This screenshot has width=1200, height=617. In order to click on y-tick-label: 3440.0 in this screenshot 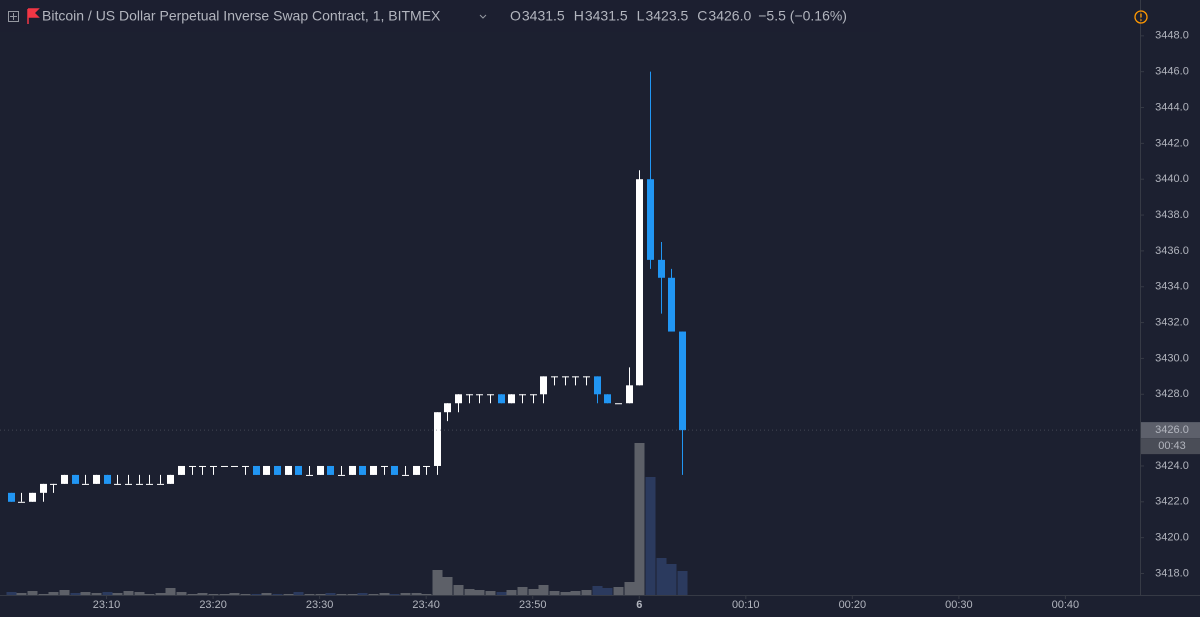, I will do `click(1172, 179)`.